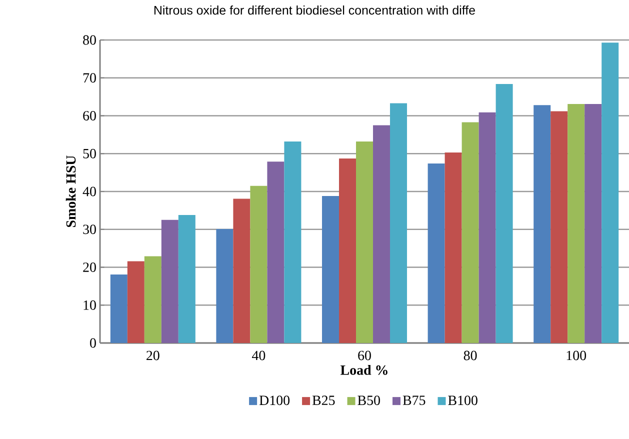 Image resolution: width=629 pixels, height=439 pixels. What do you see at coordinates (414, 401) in the screenshot?
I see `legend-label: B75` at bounding box center [414, 401].